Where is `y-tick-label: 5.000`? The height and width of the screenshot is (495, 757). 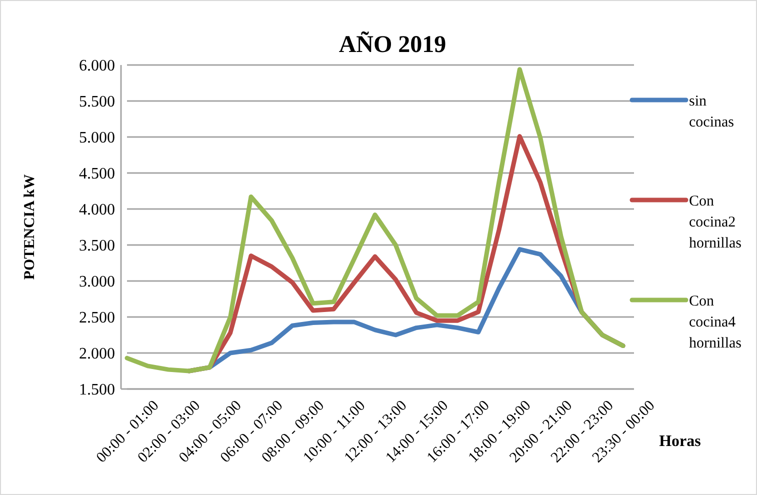 y-tick-label: 5.000 is located at coordinates (97, 138).